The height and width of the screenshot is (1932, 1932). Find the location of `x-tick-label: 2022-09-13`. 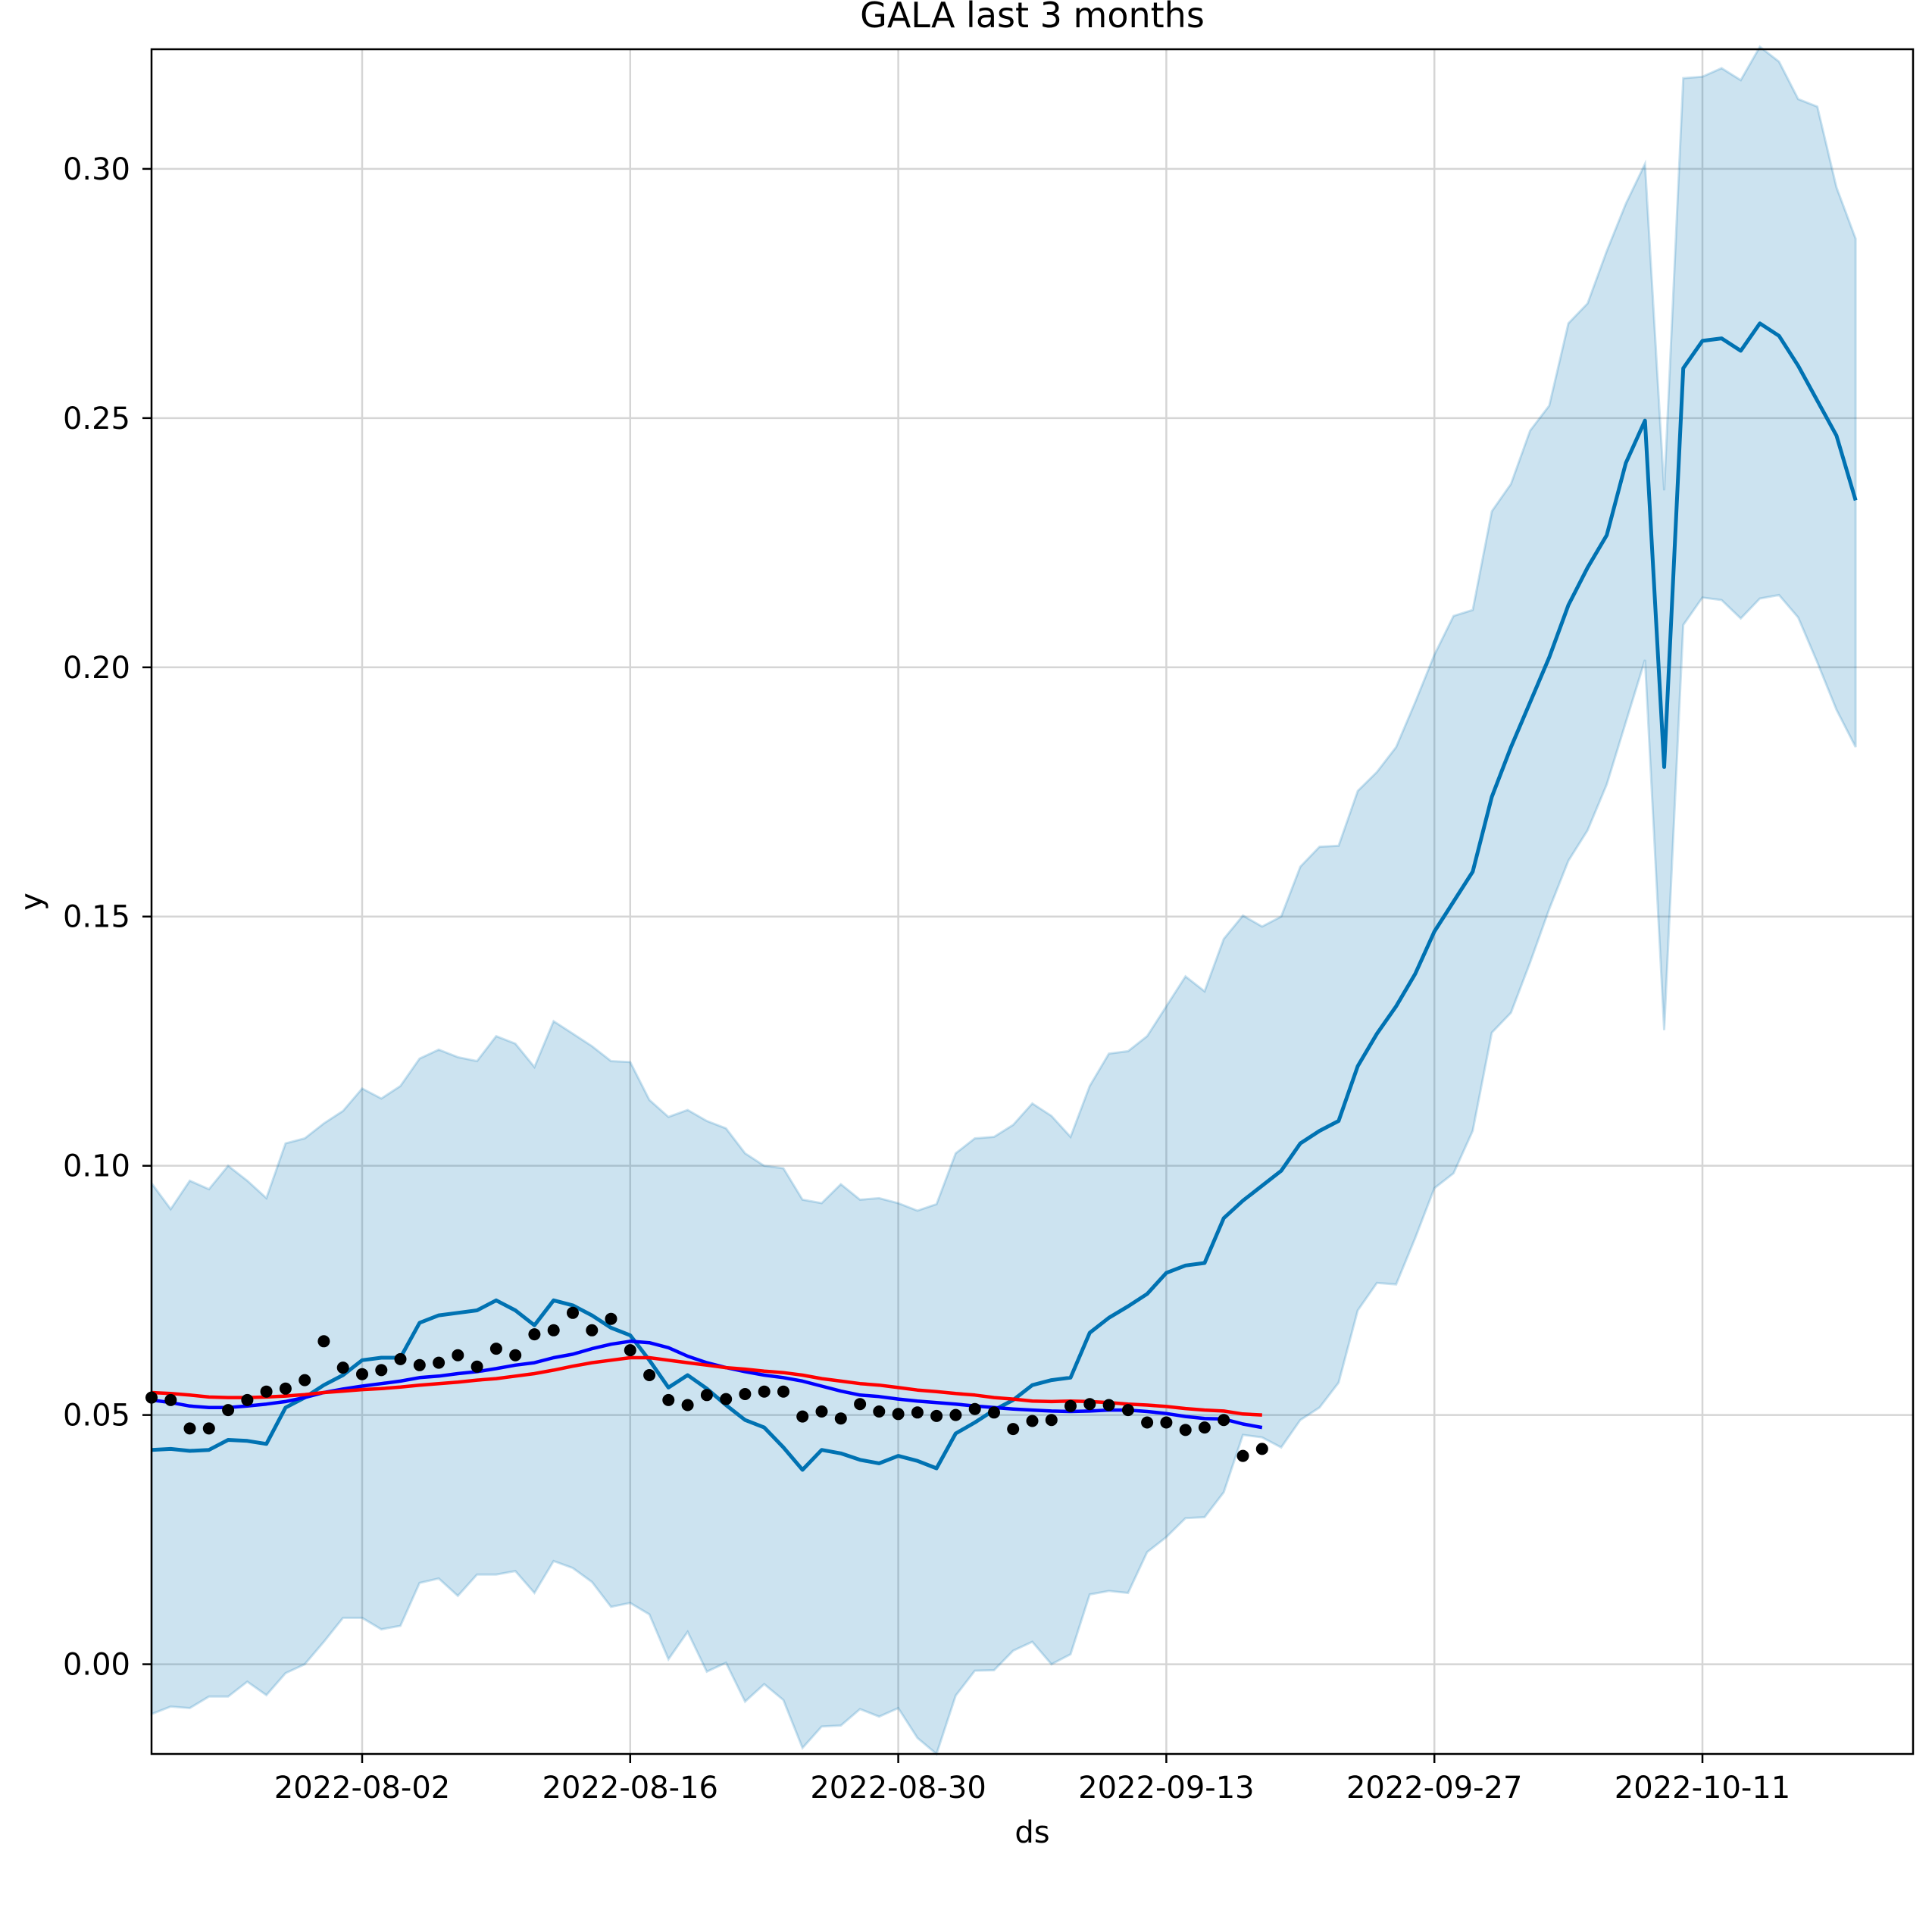

x-tick-label: 2022-09-13 is located at coordinates (1166, 1788).